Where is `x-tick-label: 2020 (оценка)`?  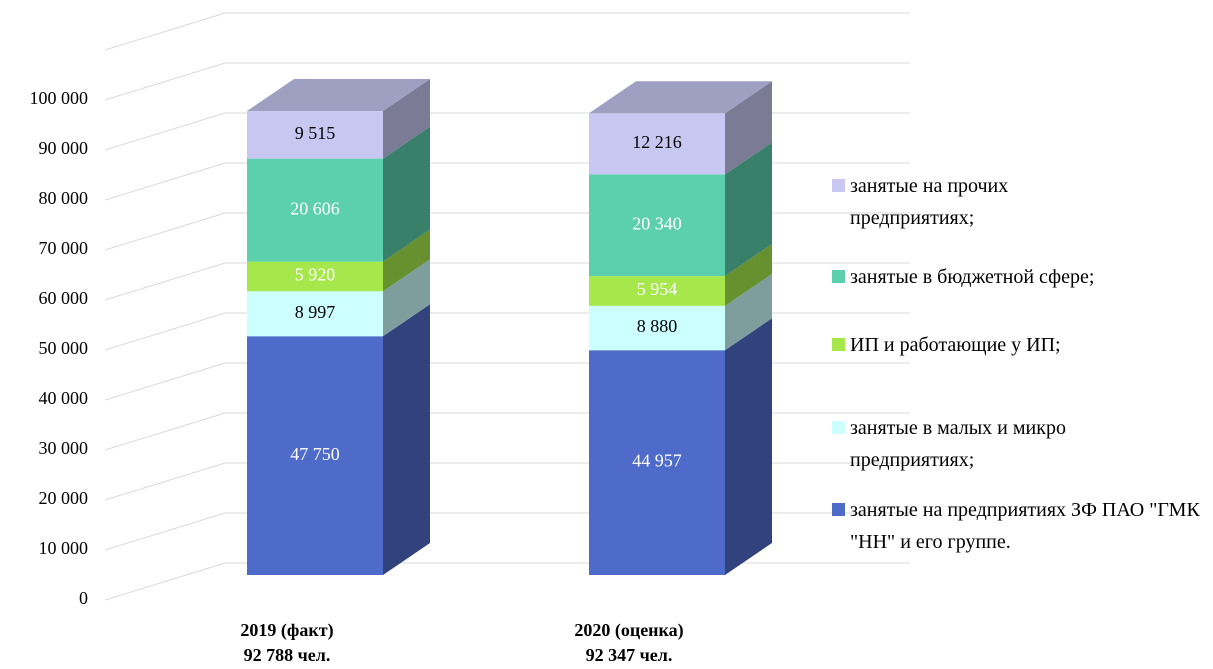
x-tick-label: 2020 (оценка) is located at coordinates (628, 630).